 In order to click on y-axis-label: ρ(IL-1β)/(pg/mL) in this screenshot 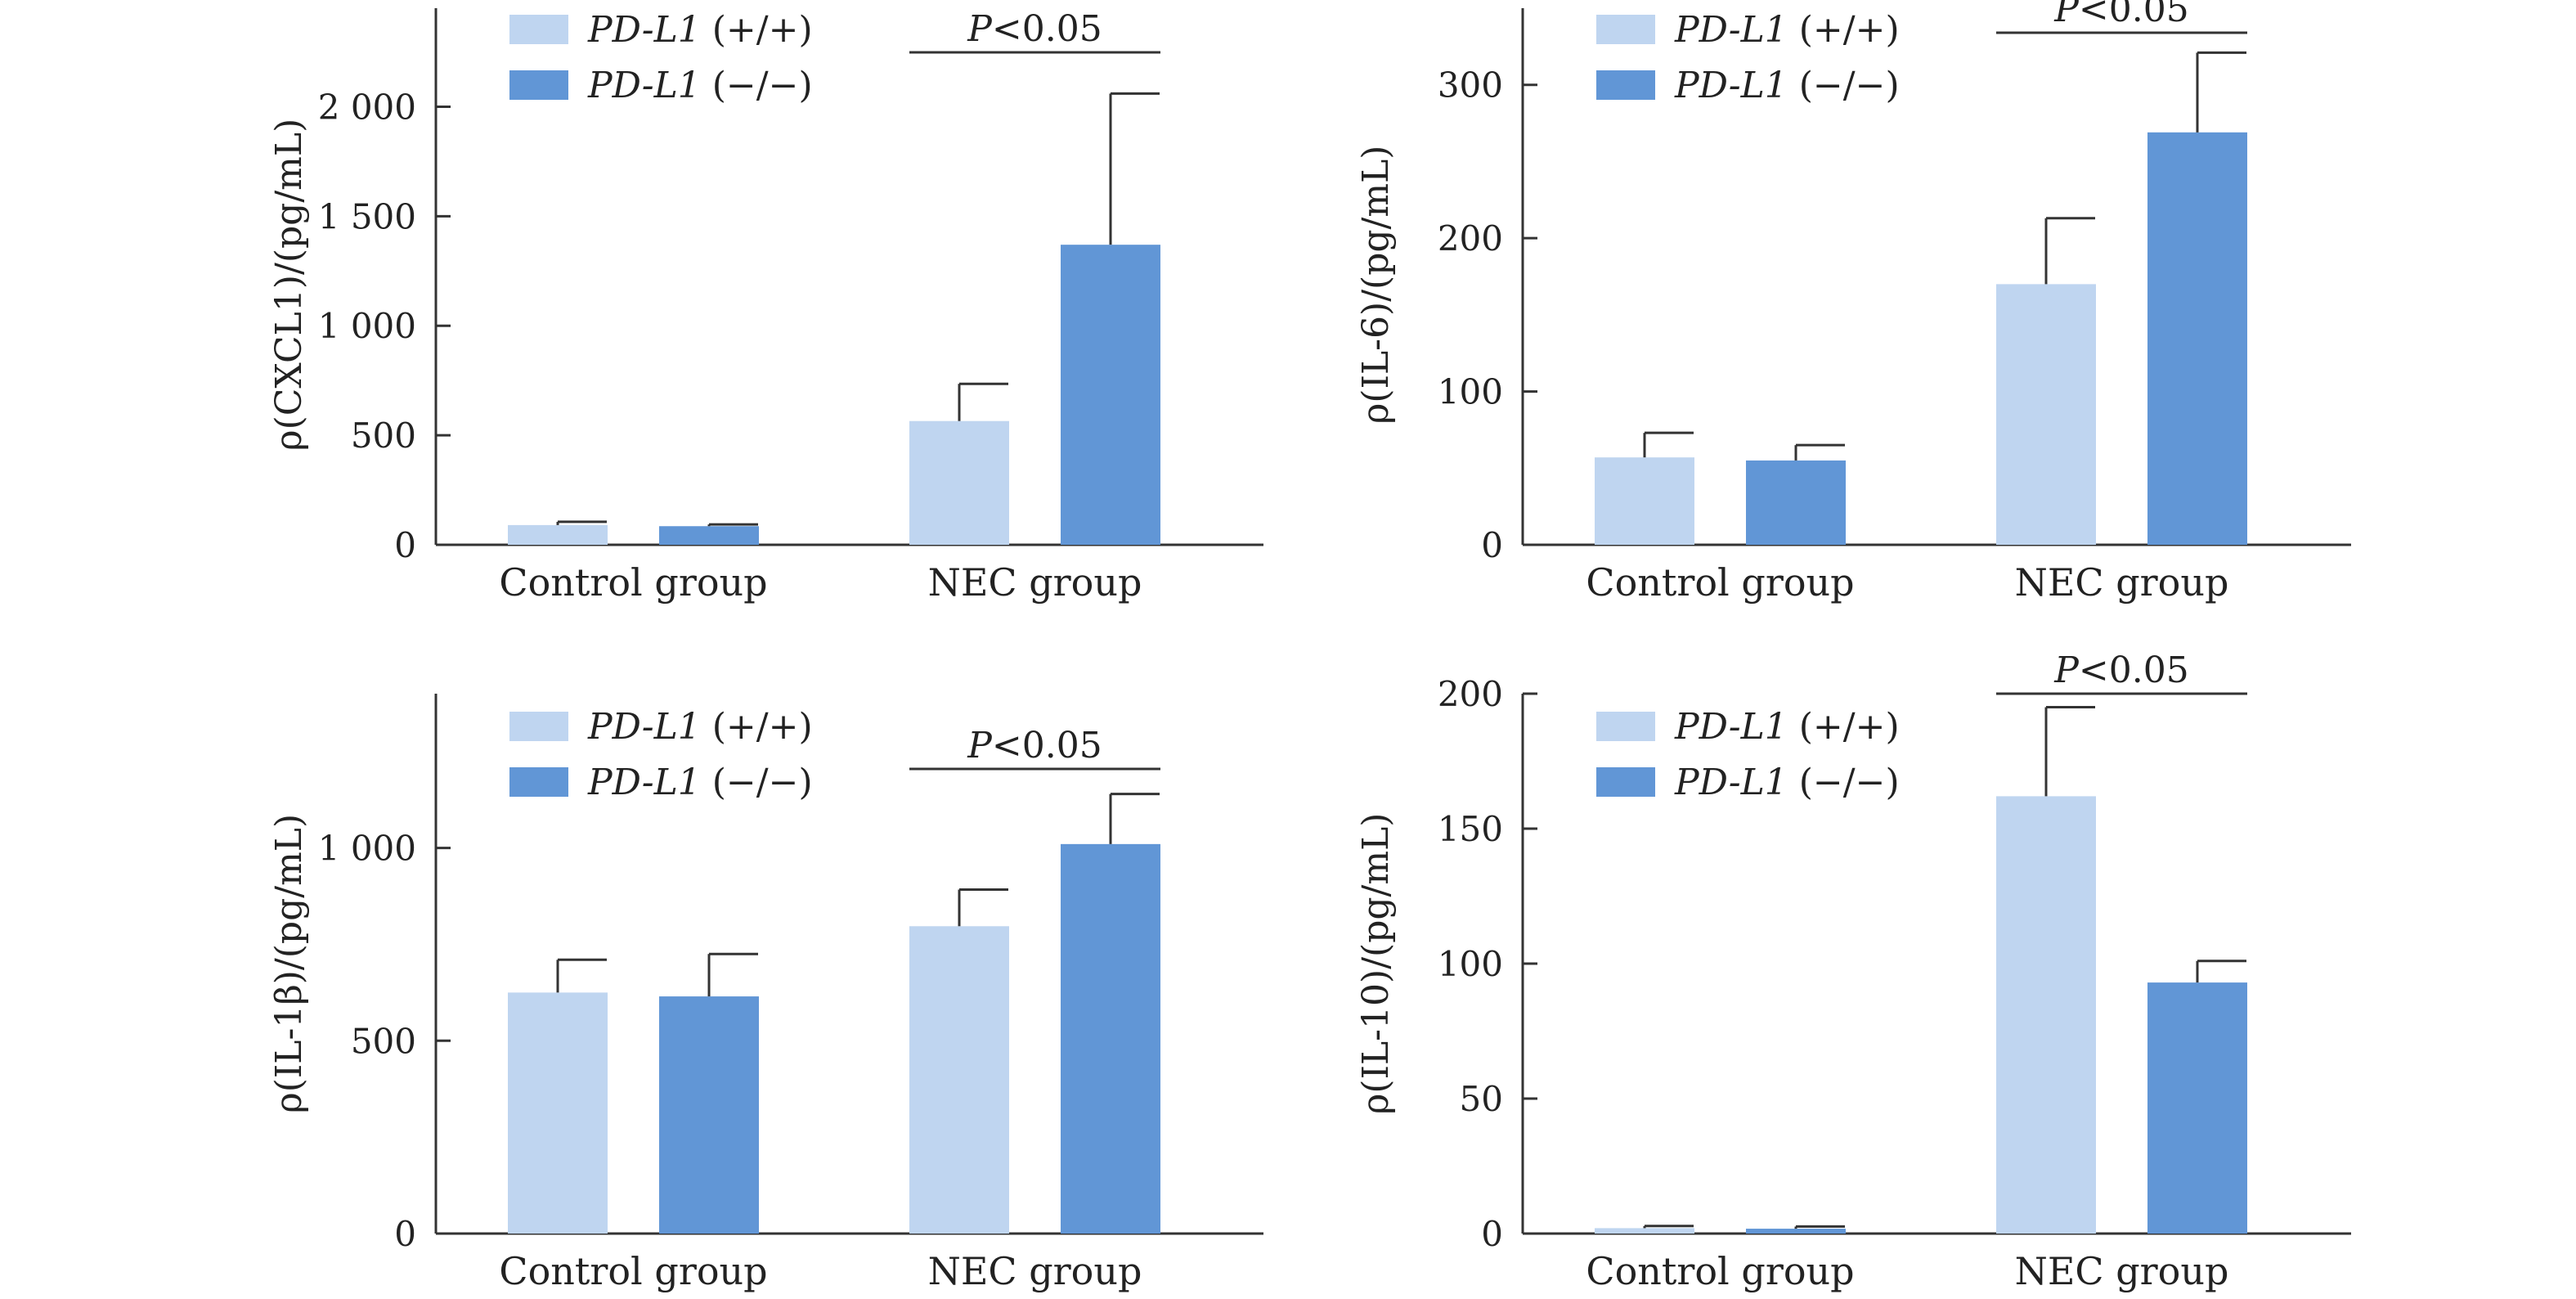, I will do `click(289, 963)`.